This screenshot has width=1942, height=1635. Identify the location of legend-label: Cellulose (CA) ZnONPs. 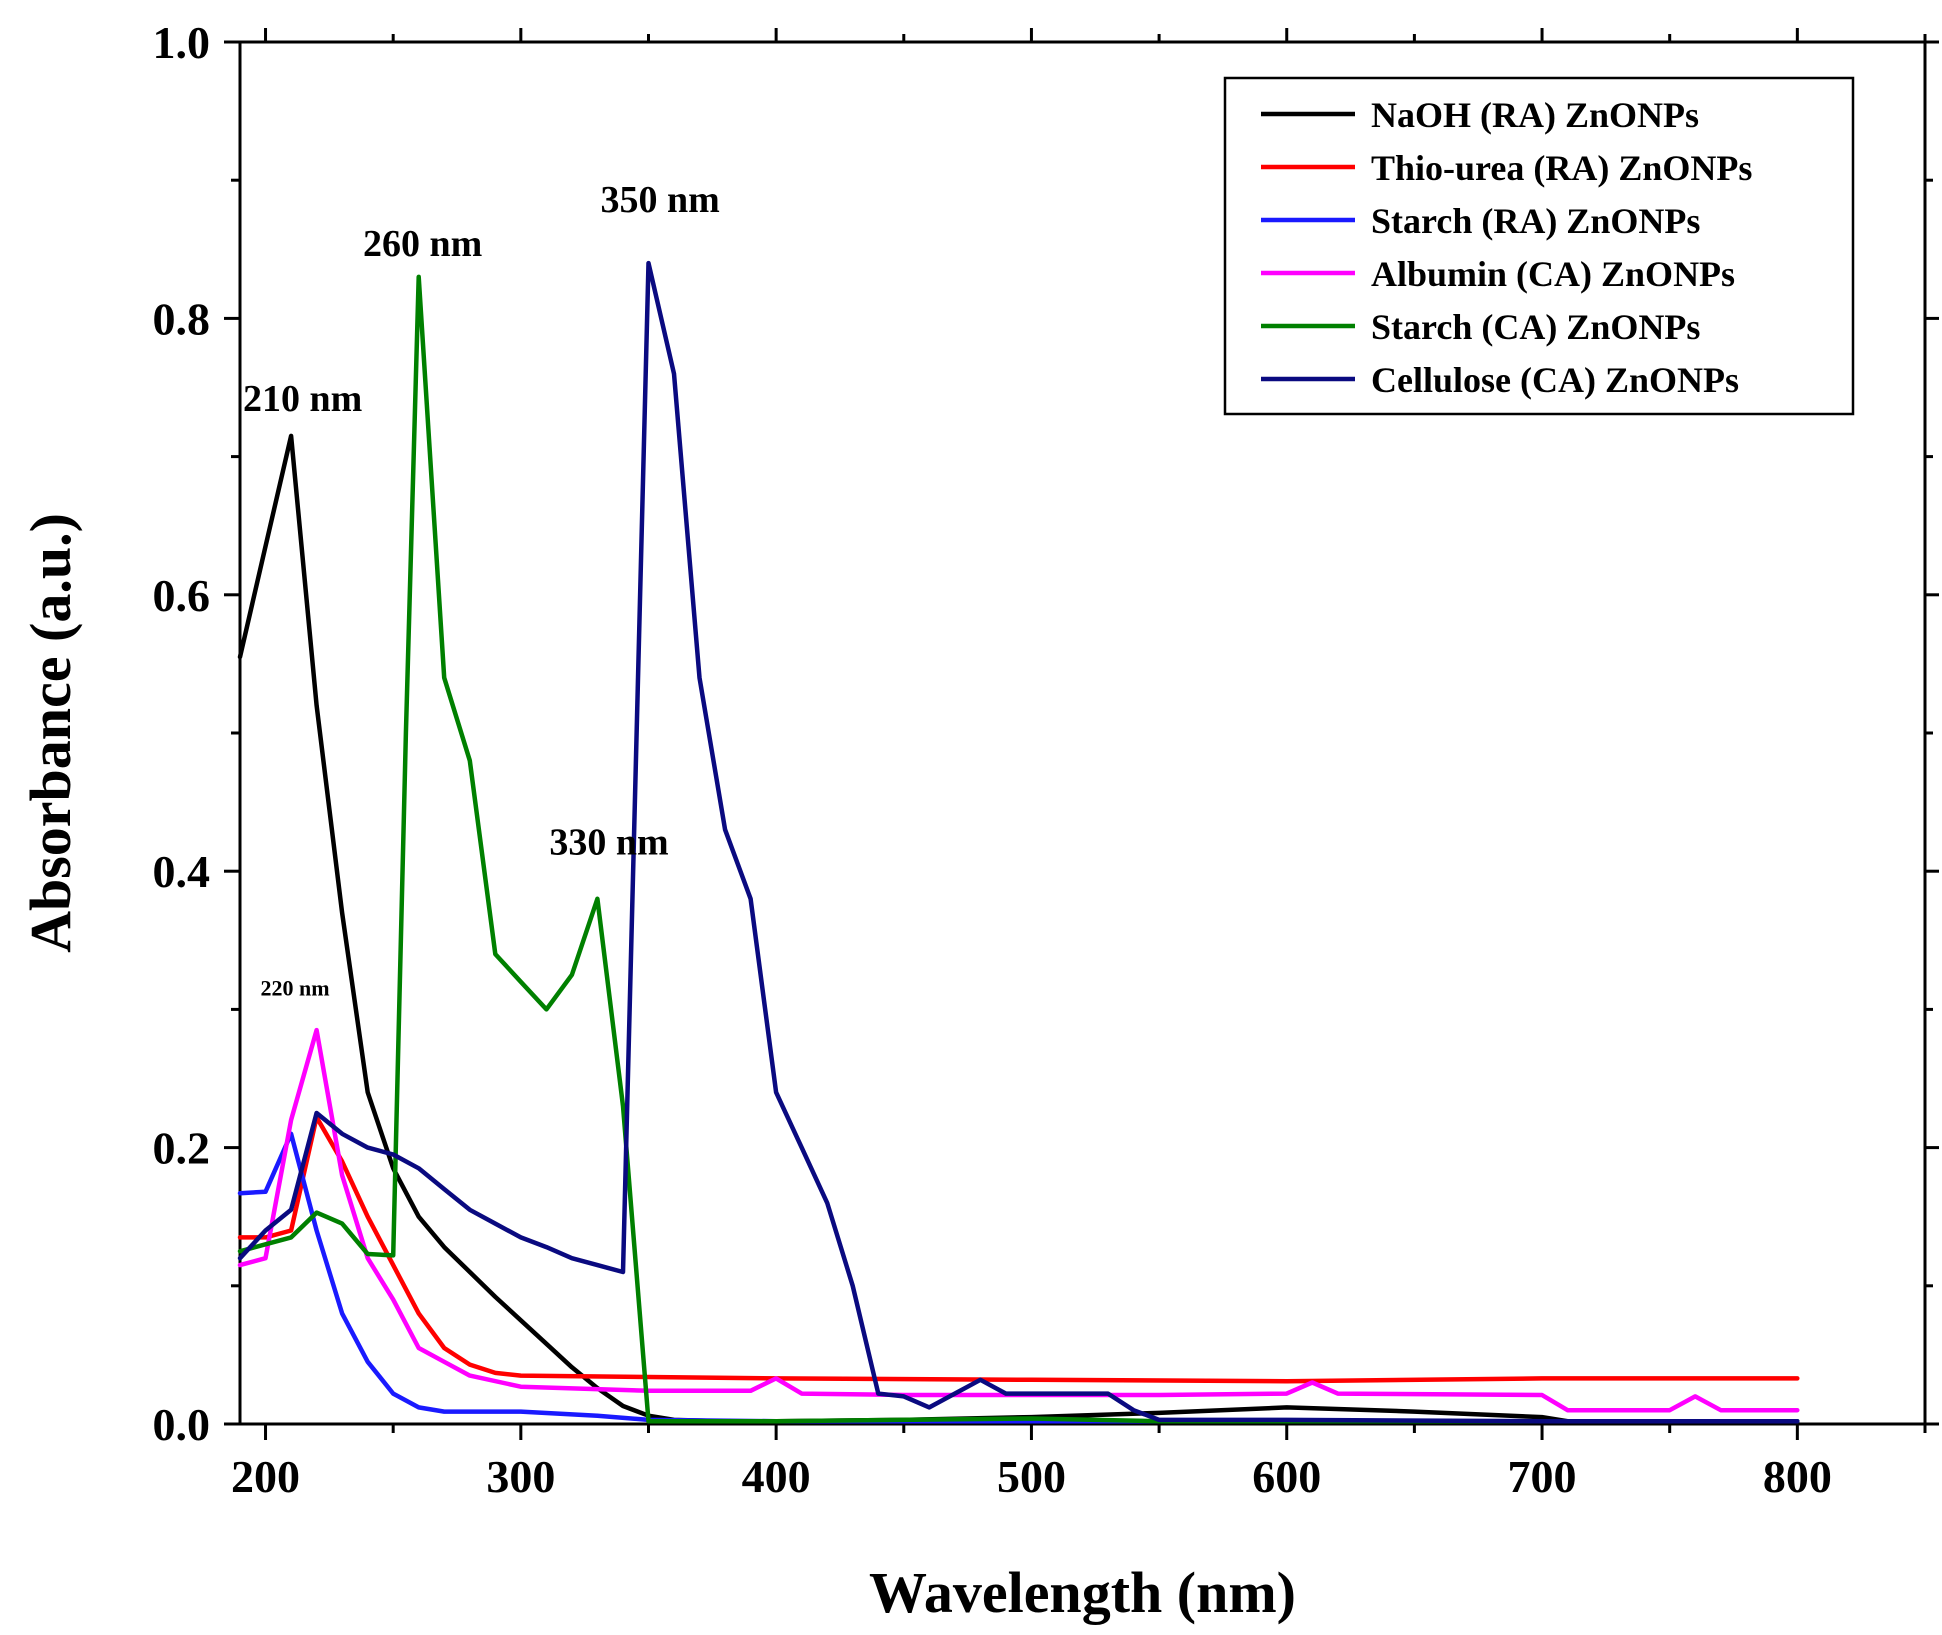
(1555, 380).